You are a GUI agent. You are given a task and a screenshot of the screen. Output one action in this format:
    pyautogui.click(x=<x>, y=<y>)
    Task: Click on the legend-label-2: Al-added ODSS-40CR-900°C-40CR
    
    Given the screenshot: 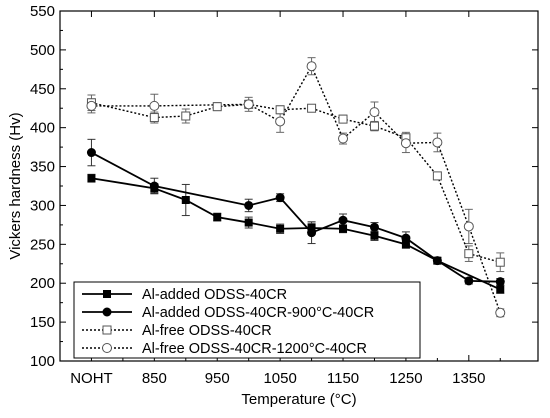 What is the action you would take?
    pyautogui.click(x=258, y=313)
    